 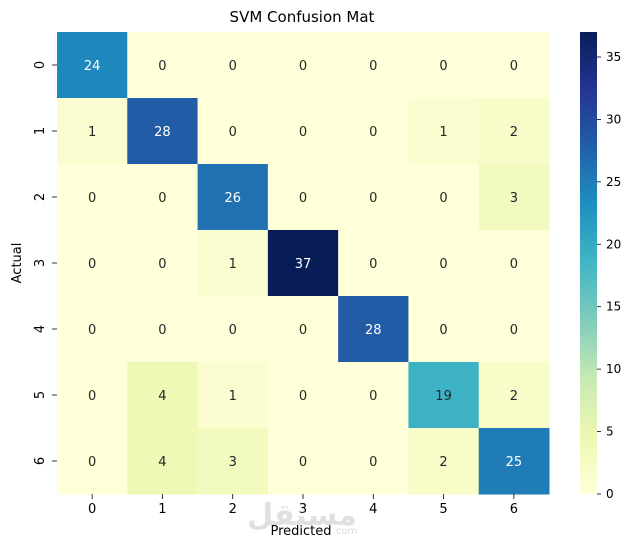 What do you see at coordinates (162, 509) in the screenshot?
I see `x-tick-label: 1` at bounding box center [162, 509].